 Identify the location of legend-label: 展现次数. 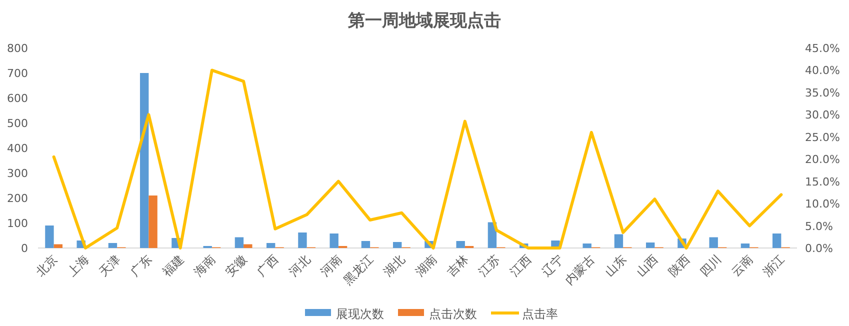
(360, 314).